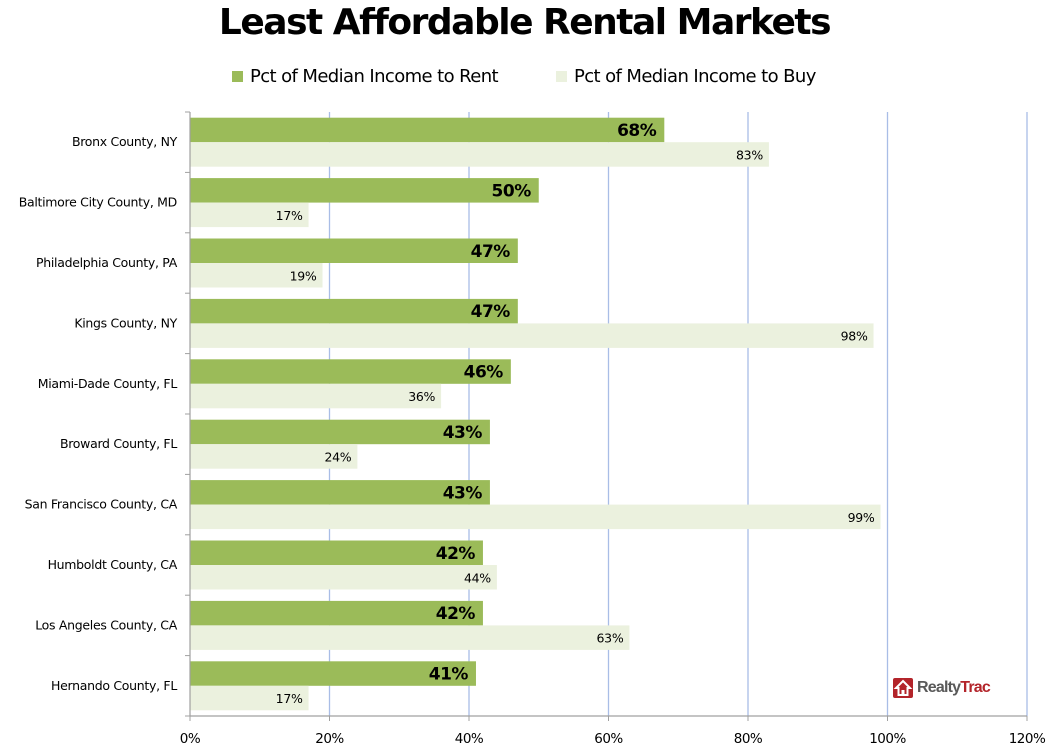  What do you see at coordinates (749, 154) in the screenshot?
I see `data-label-buy: 83%` at bounding box center [749, 154].